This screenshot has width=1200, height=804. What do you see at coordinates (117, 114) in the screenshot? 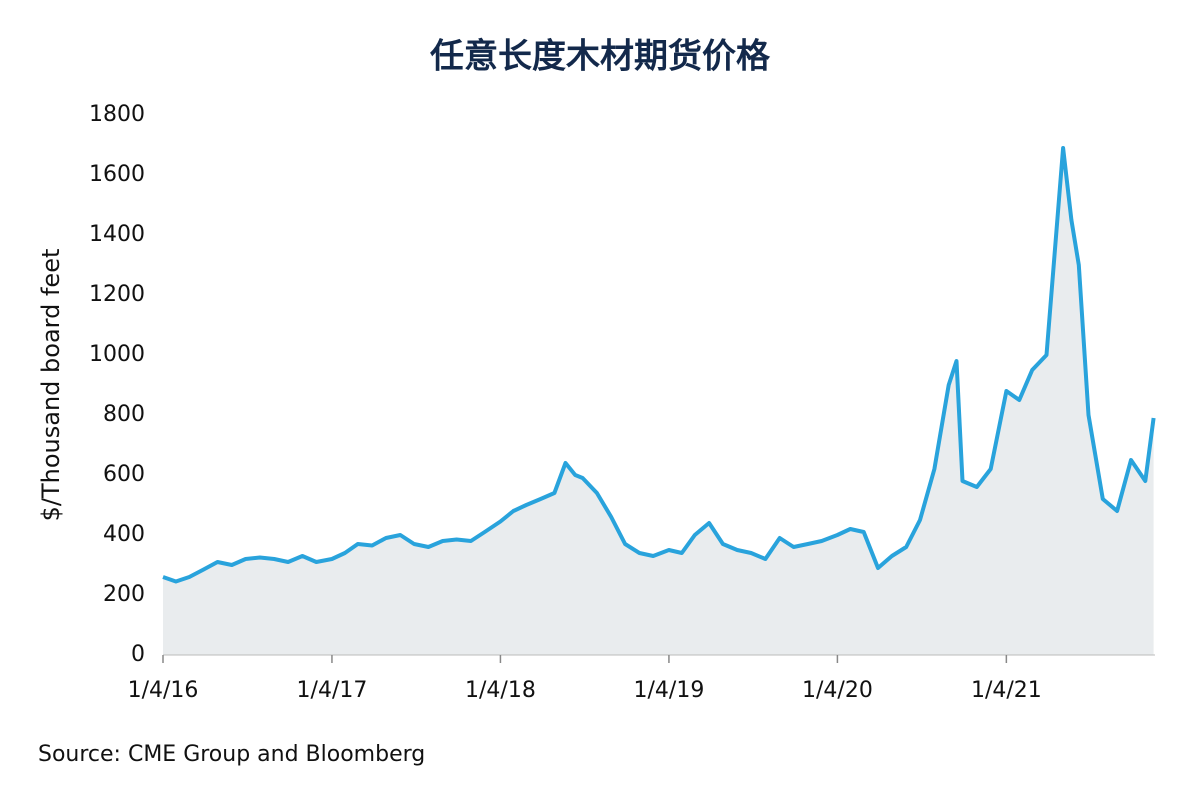
I see `y-tick-label: 1800` at bounding box center [117, 114].